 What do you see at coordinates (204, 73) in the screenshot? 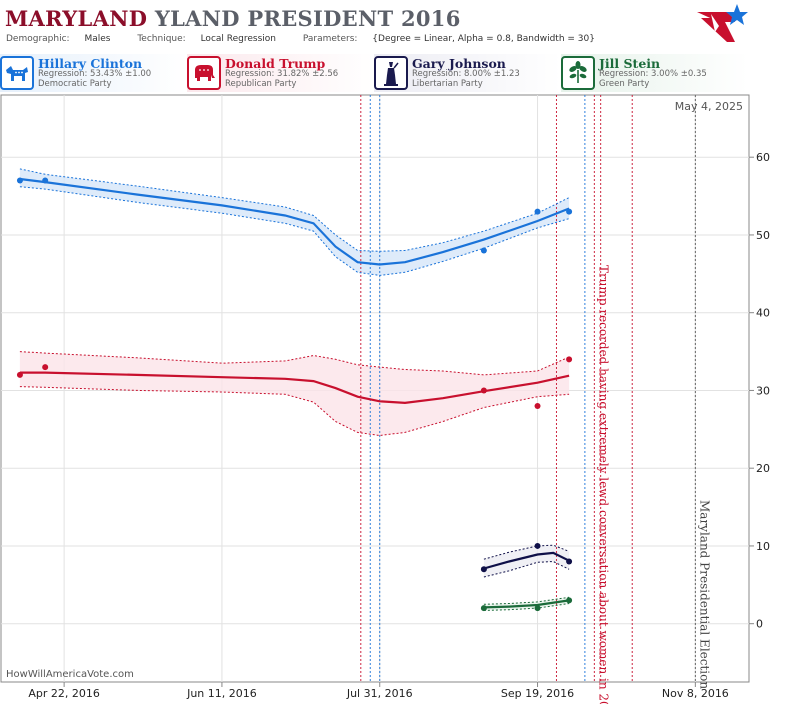
I see `elephant-icon` at bounding box center [204, 73].